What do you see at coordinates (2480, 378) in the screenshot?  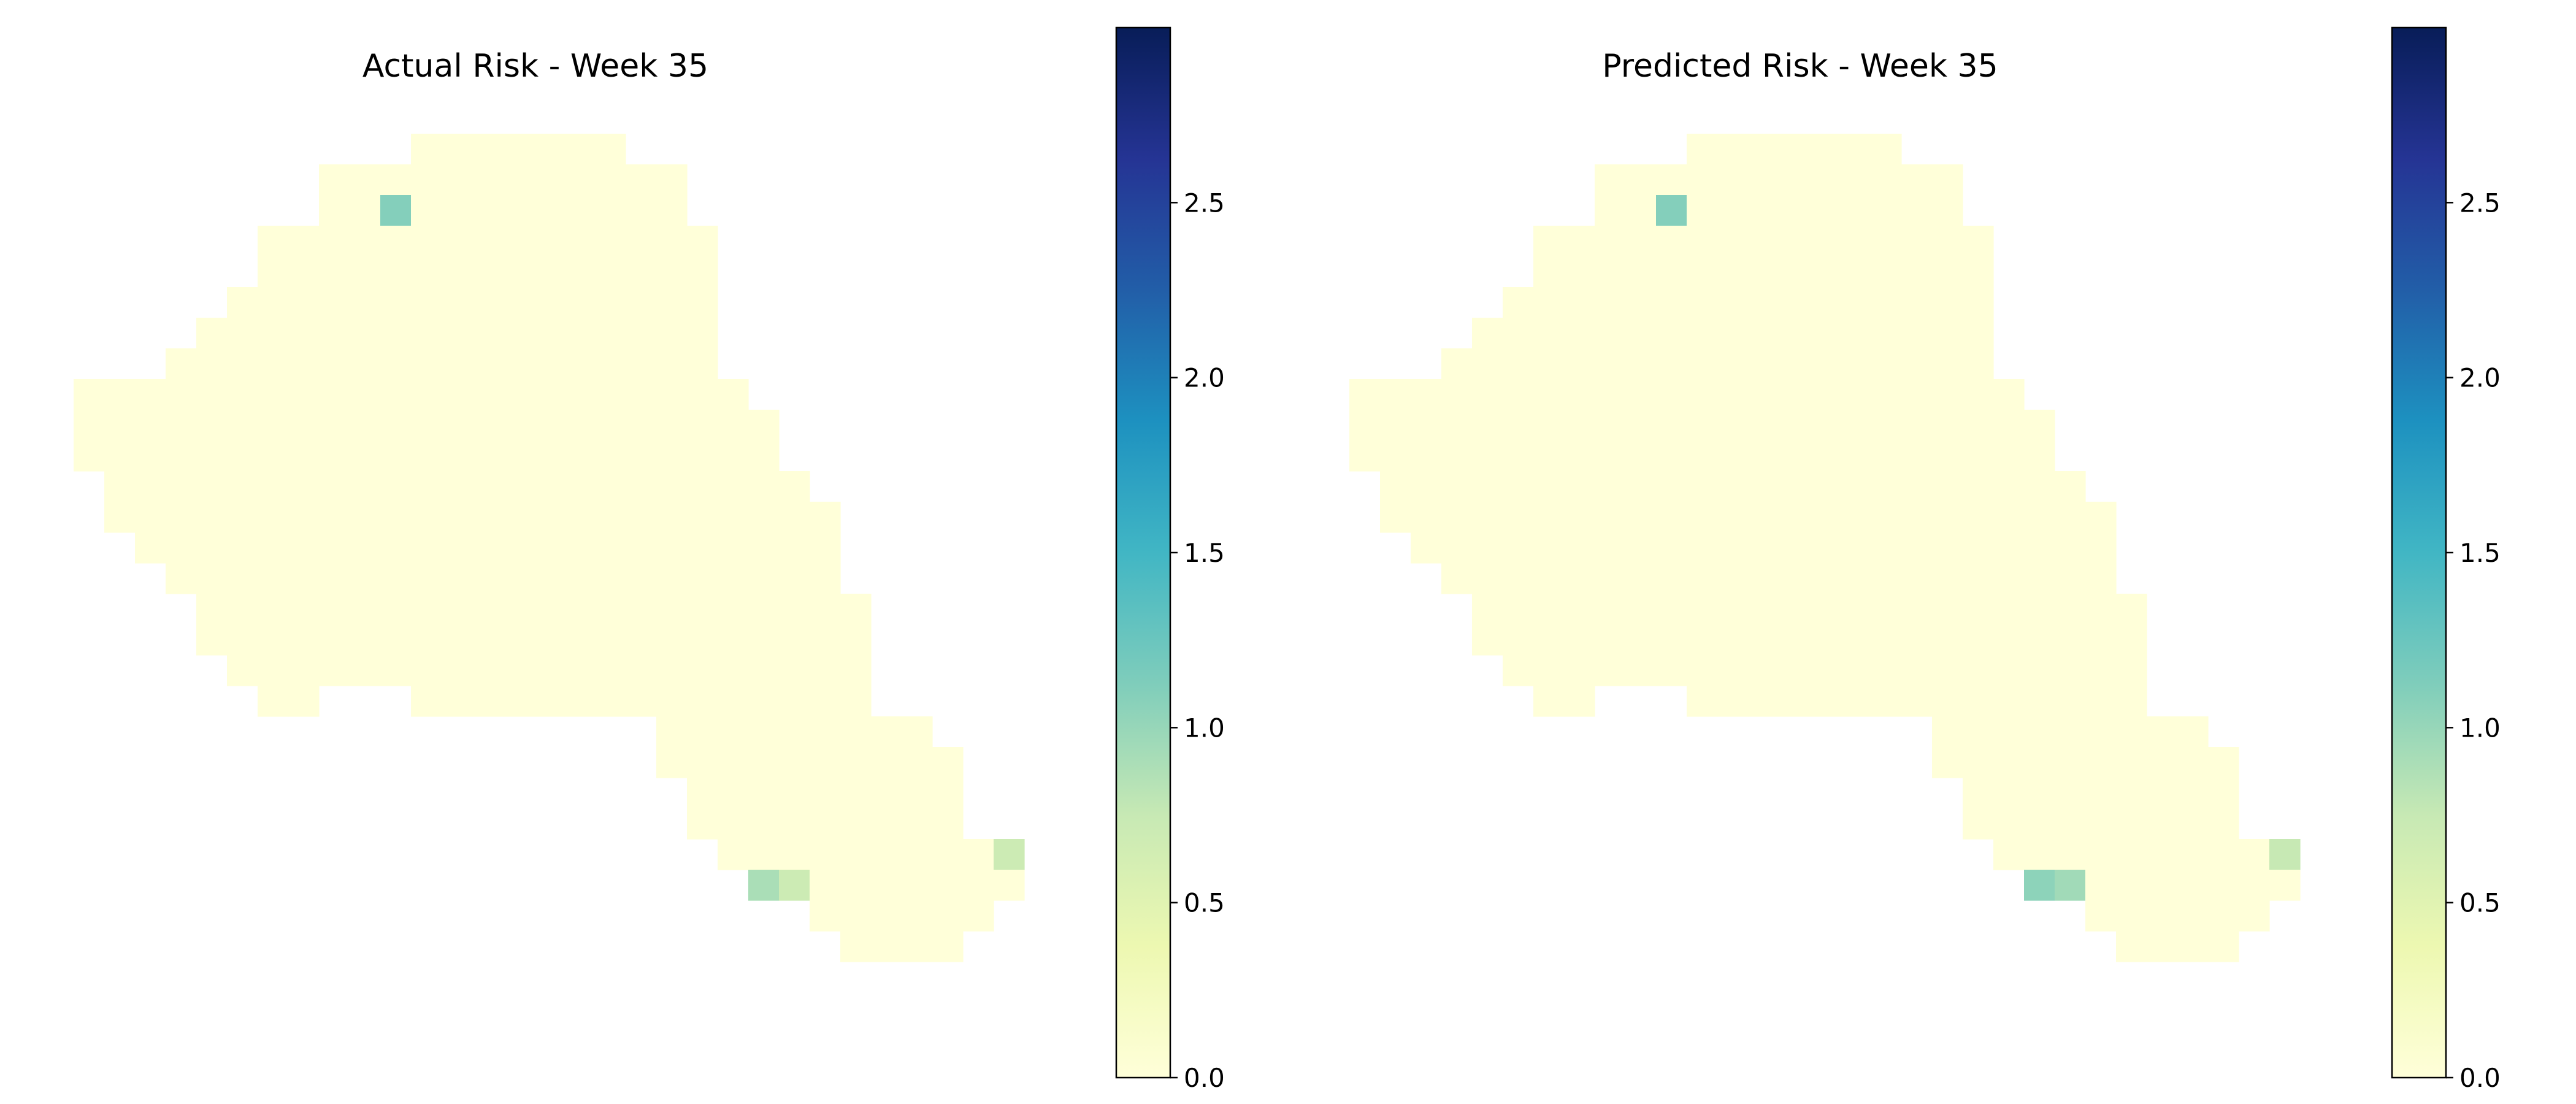 I see `predicted-risk-colorbar-tick-label: 2.0` at bounding box center [2480, 378].